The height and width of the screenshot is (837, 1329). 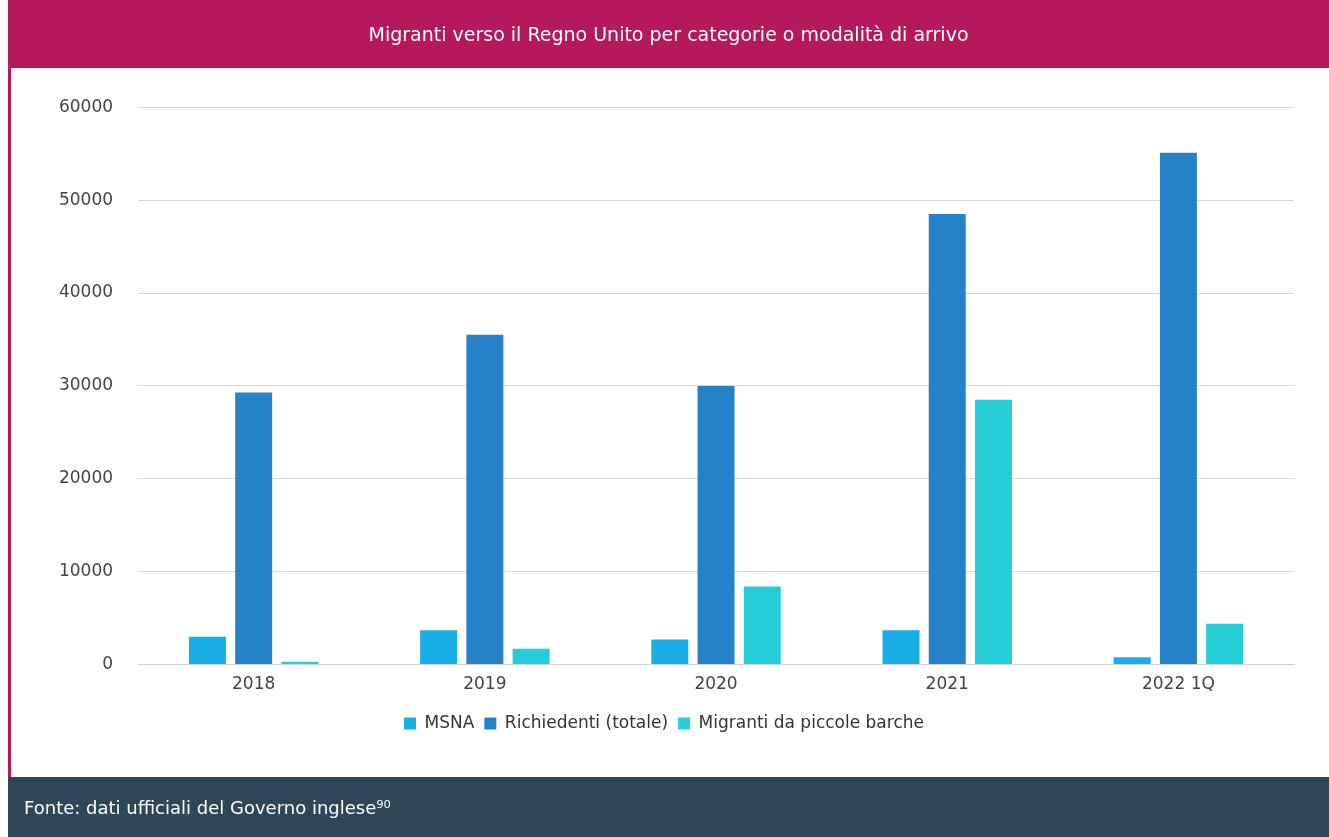 I want to click on y-tick-label: 20000, so click(x=86, y=477).